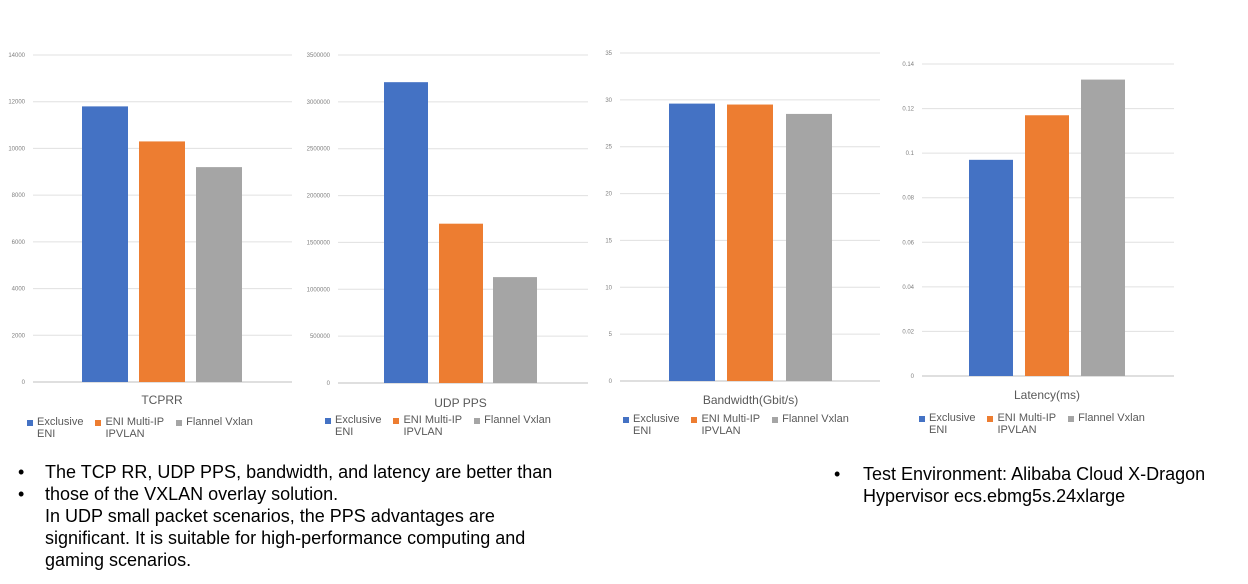 The image size is (1248, 584). Describe the element at coordinates (319, 56) in the screenshot. I see `y-tick-label: 3500000` at that location.